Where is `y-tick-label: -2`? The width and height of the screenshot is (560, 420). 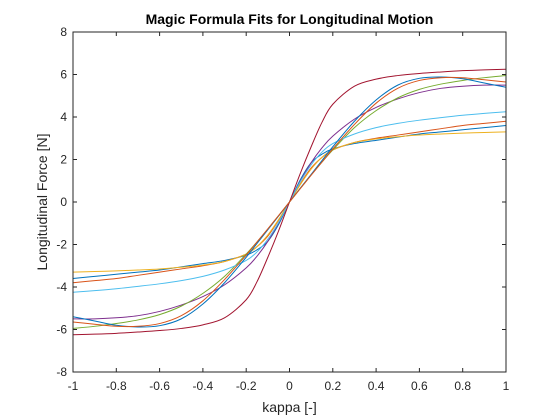
y-tick-label: -2 is located at coordinates (61, 245).